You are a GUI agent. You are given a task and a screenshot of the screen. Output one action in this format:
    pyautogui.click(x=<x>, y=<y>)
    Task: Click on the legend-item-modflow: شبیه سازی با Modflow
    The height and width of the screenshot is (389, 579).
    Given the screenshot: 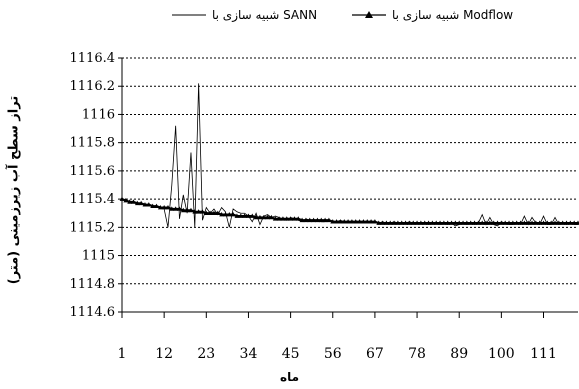 What is the action you would take?
    pyautogui.click(x=432, y=15)
    